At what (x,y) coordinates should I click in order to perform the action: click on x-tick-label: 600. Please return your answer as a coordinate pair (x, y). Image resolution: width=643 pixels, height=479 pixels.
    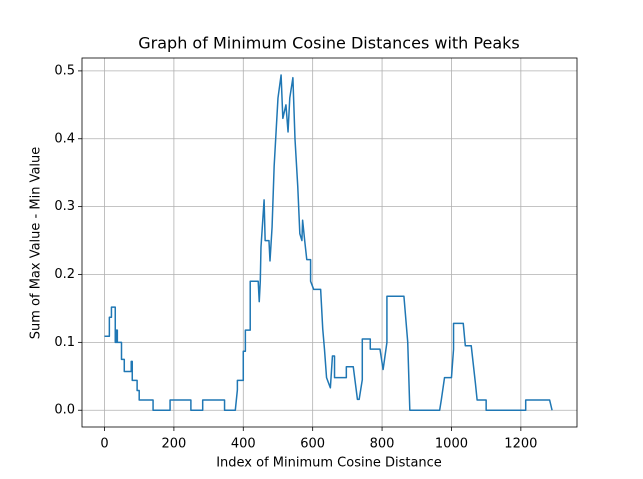
    Looking at the image, I should click on (312, 444).